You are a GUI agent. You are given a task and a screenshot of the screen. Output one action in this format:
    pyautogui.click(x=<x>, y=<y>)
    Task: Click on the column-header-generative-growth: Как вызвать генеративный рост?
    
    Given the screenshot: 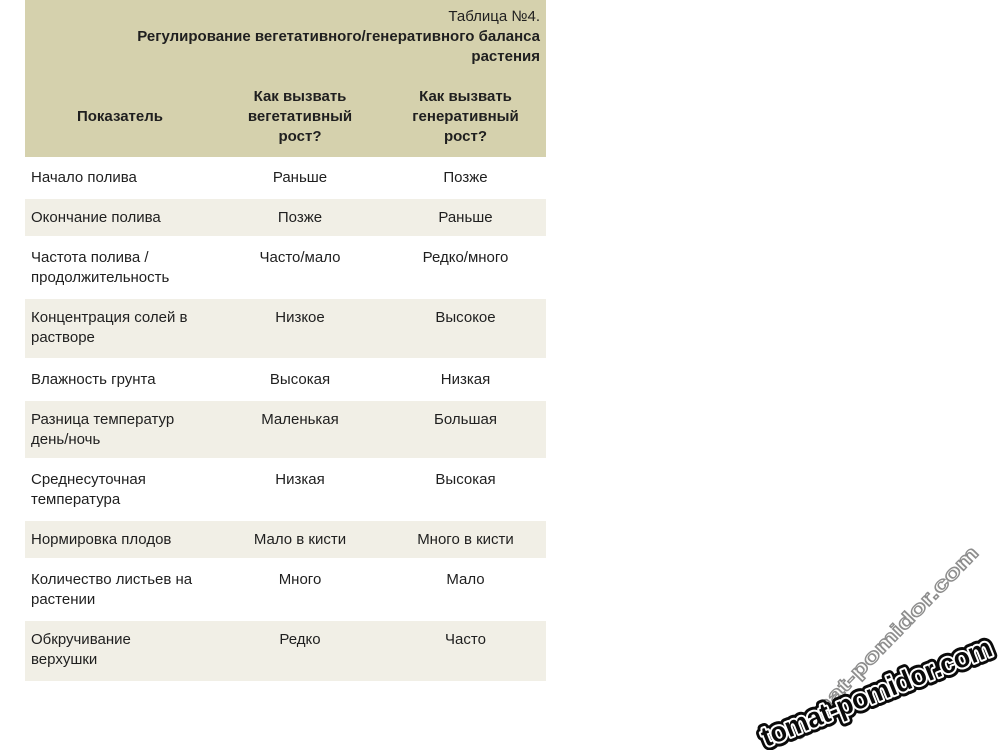 What is the action you would take?
    pyautogui.click(x=465, y=116)
    